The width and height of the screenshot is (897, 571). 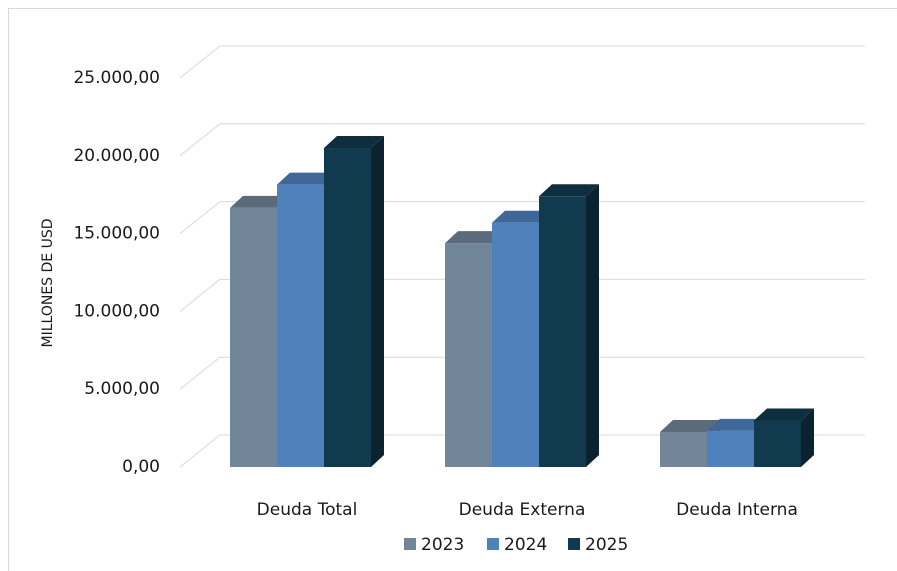 I want to click on y-tick-label: 5.000,00, so click(x=122, y=389).